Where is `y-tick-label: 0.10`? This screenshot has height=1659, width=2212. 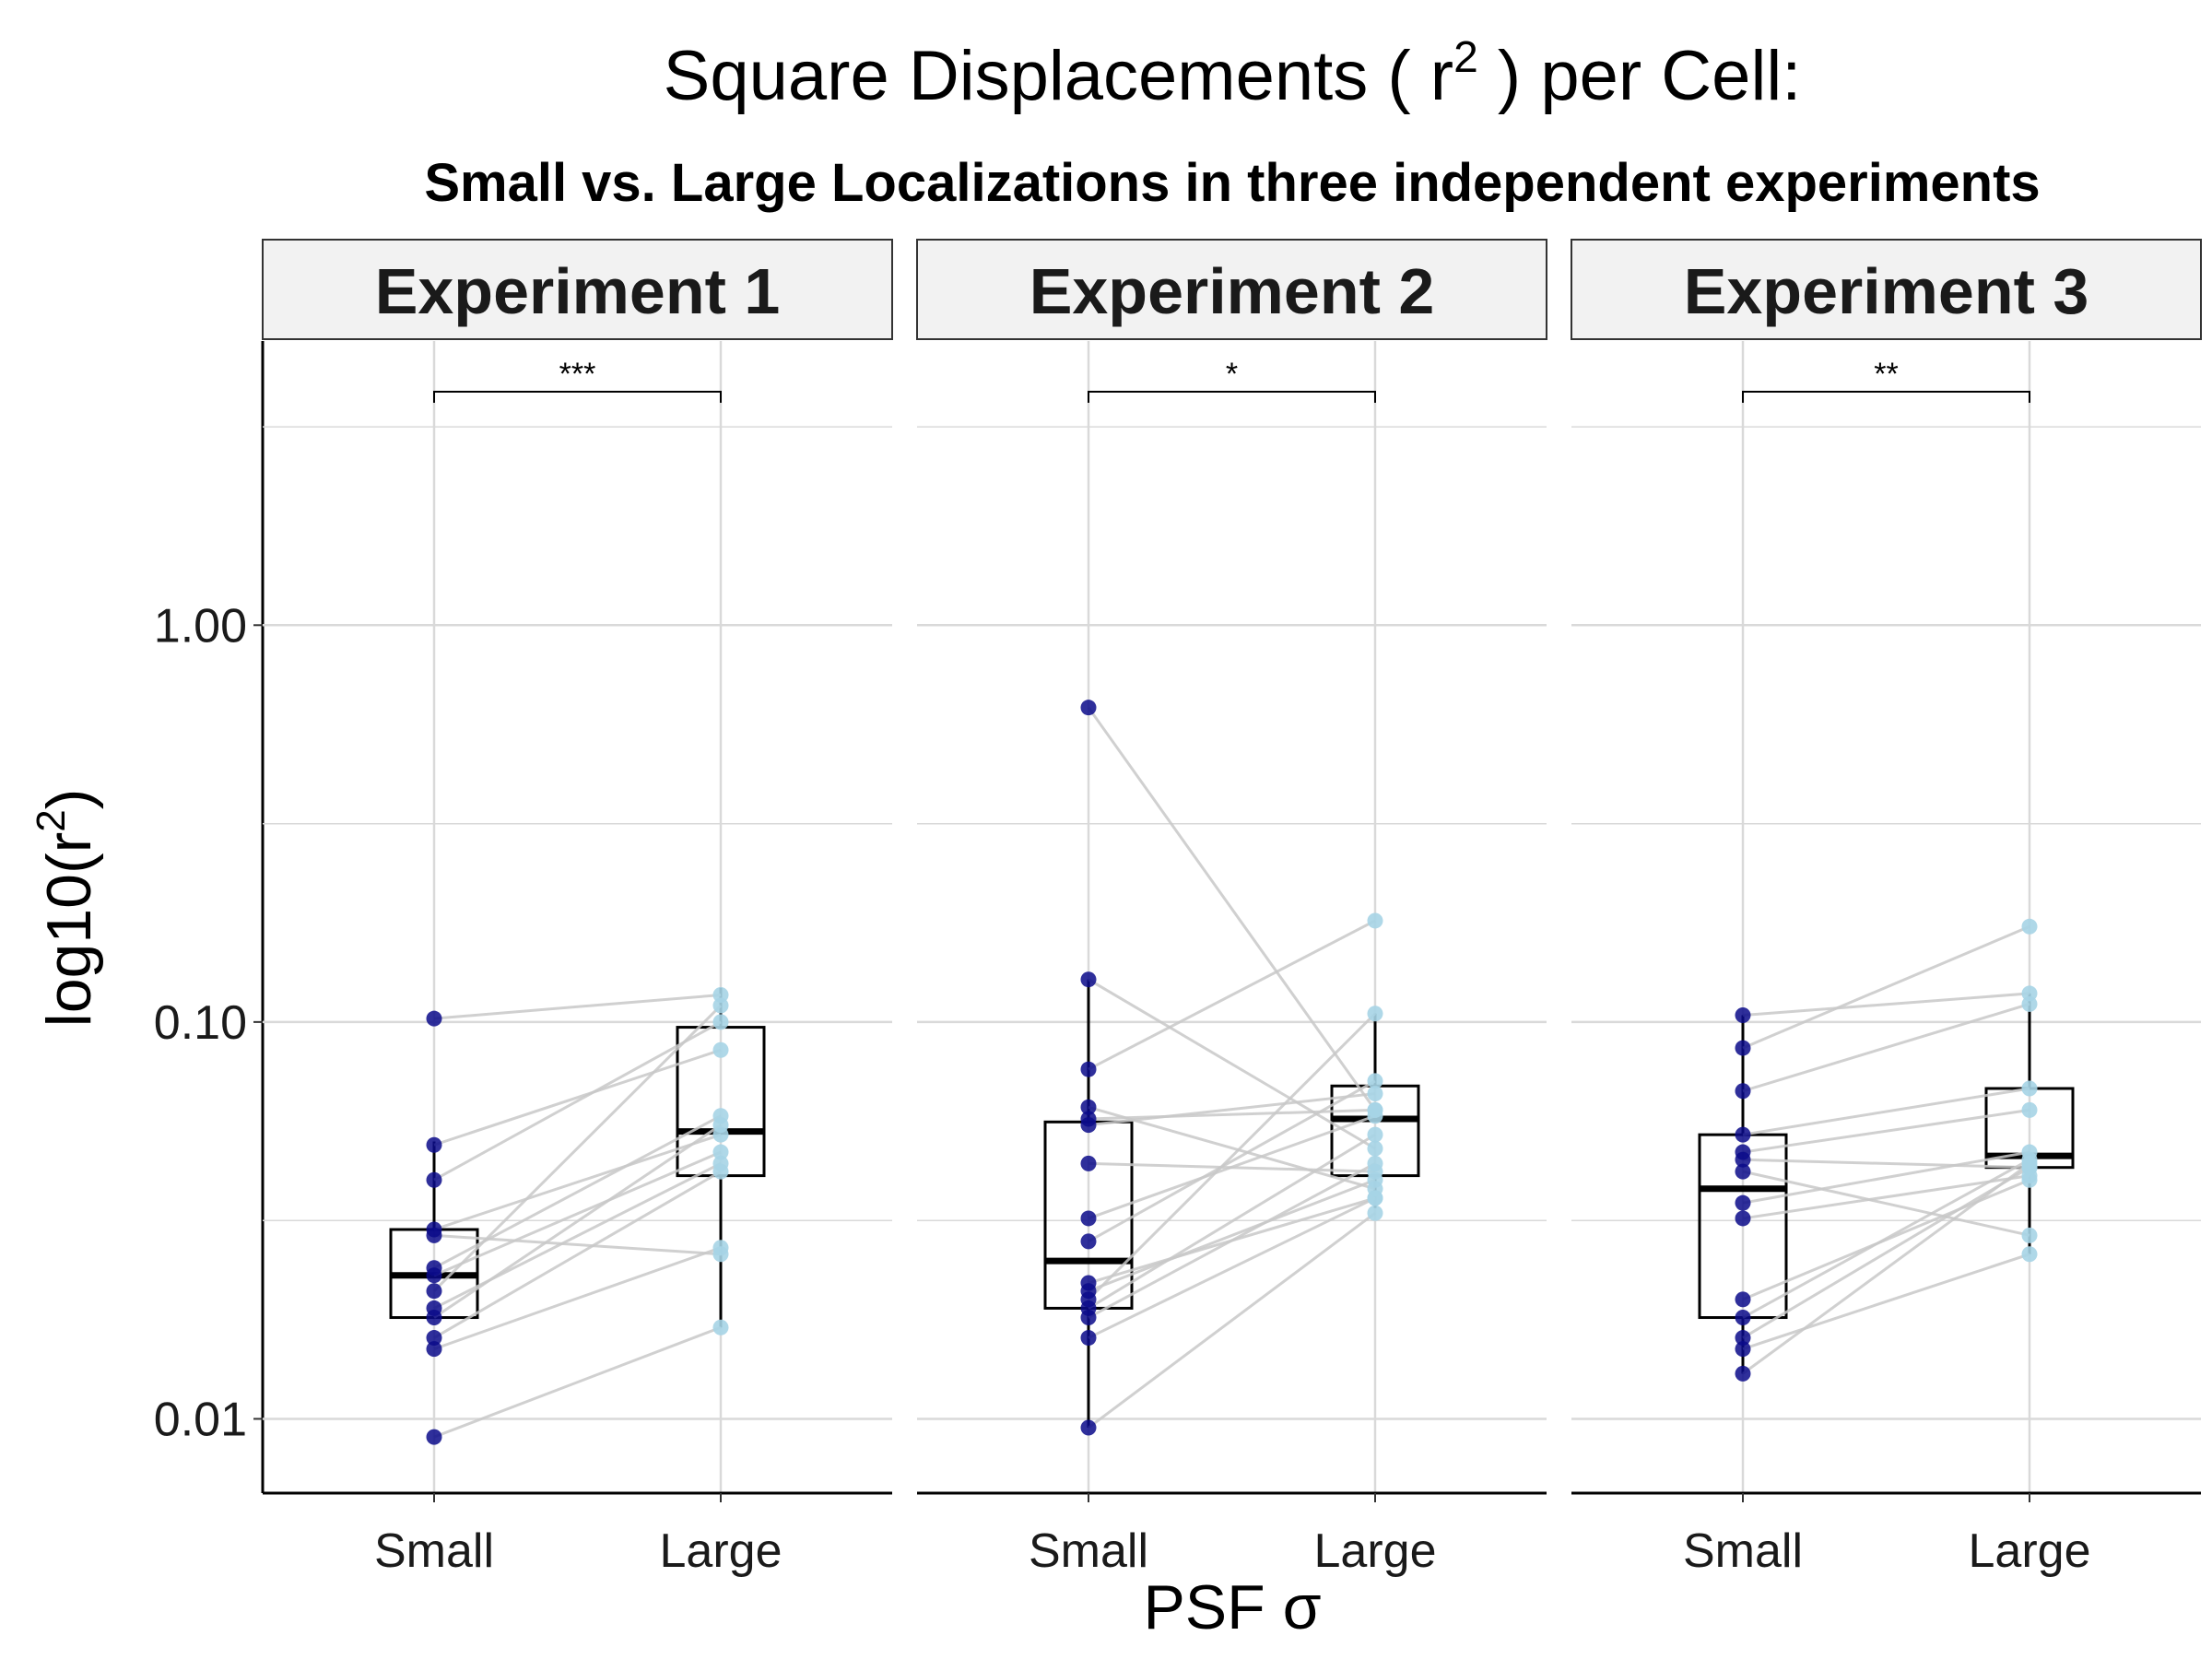 y-tick-label: 0.10 is located at coordinates (200, 1023).